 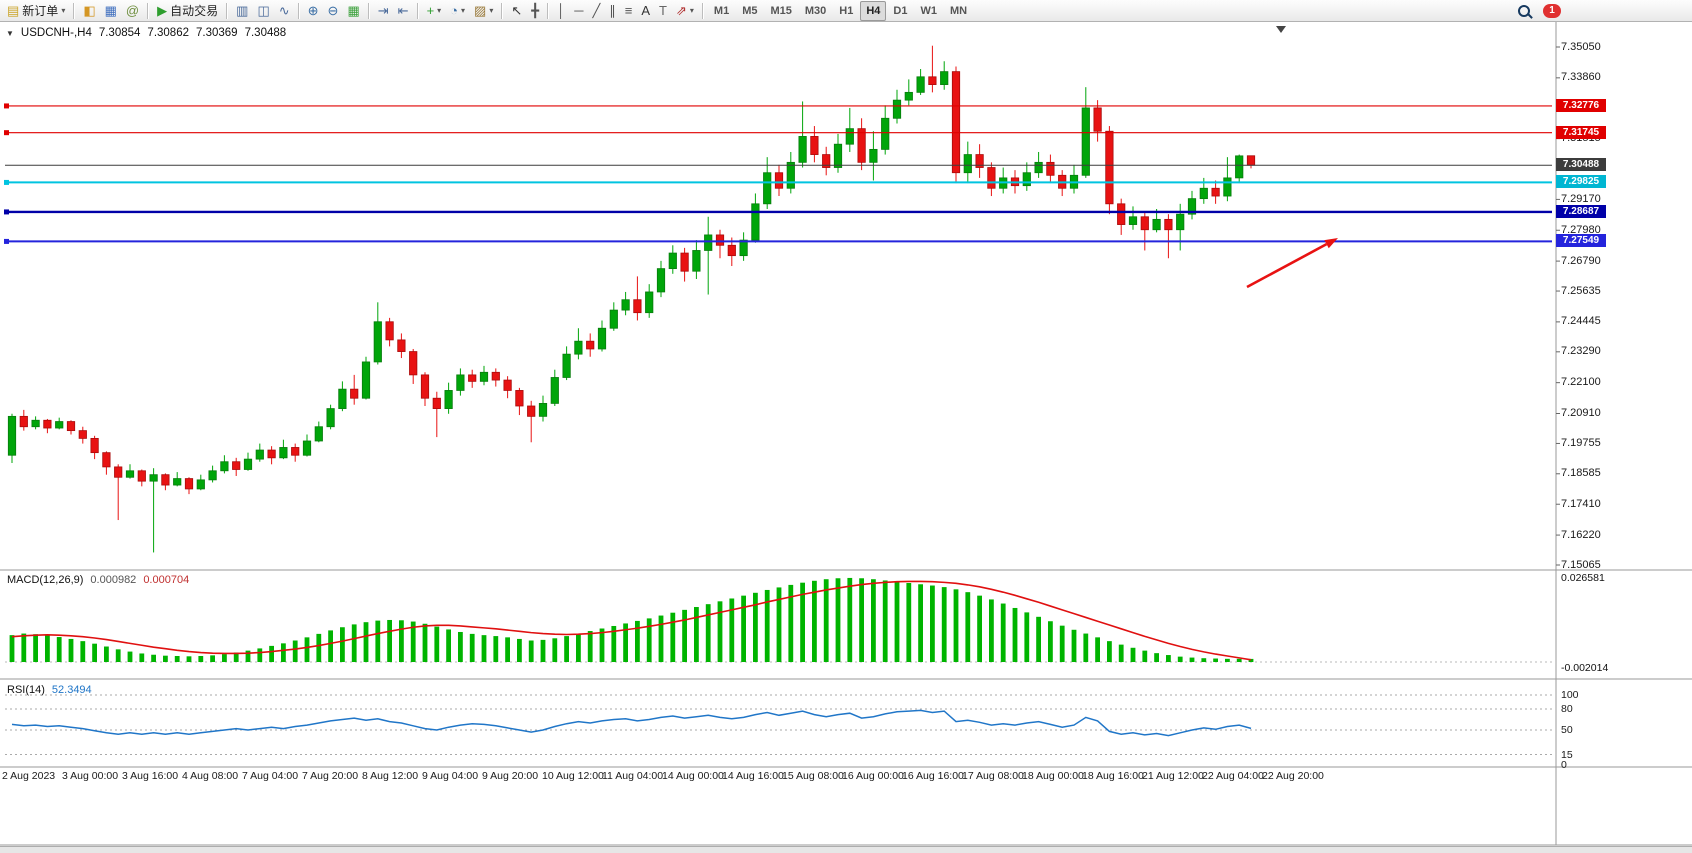 I want to click on autotrading-button: ▶ 自动交易, so click(x=187, y=11).